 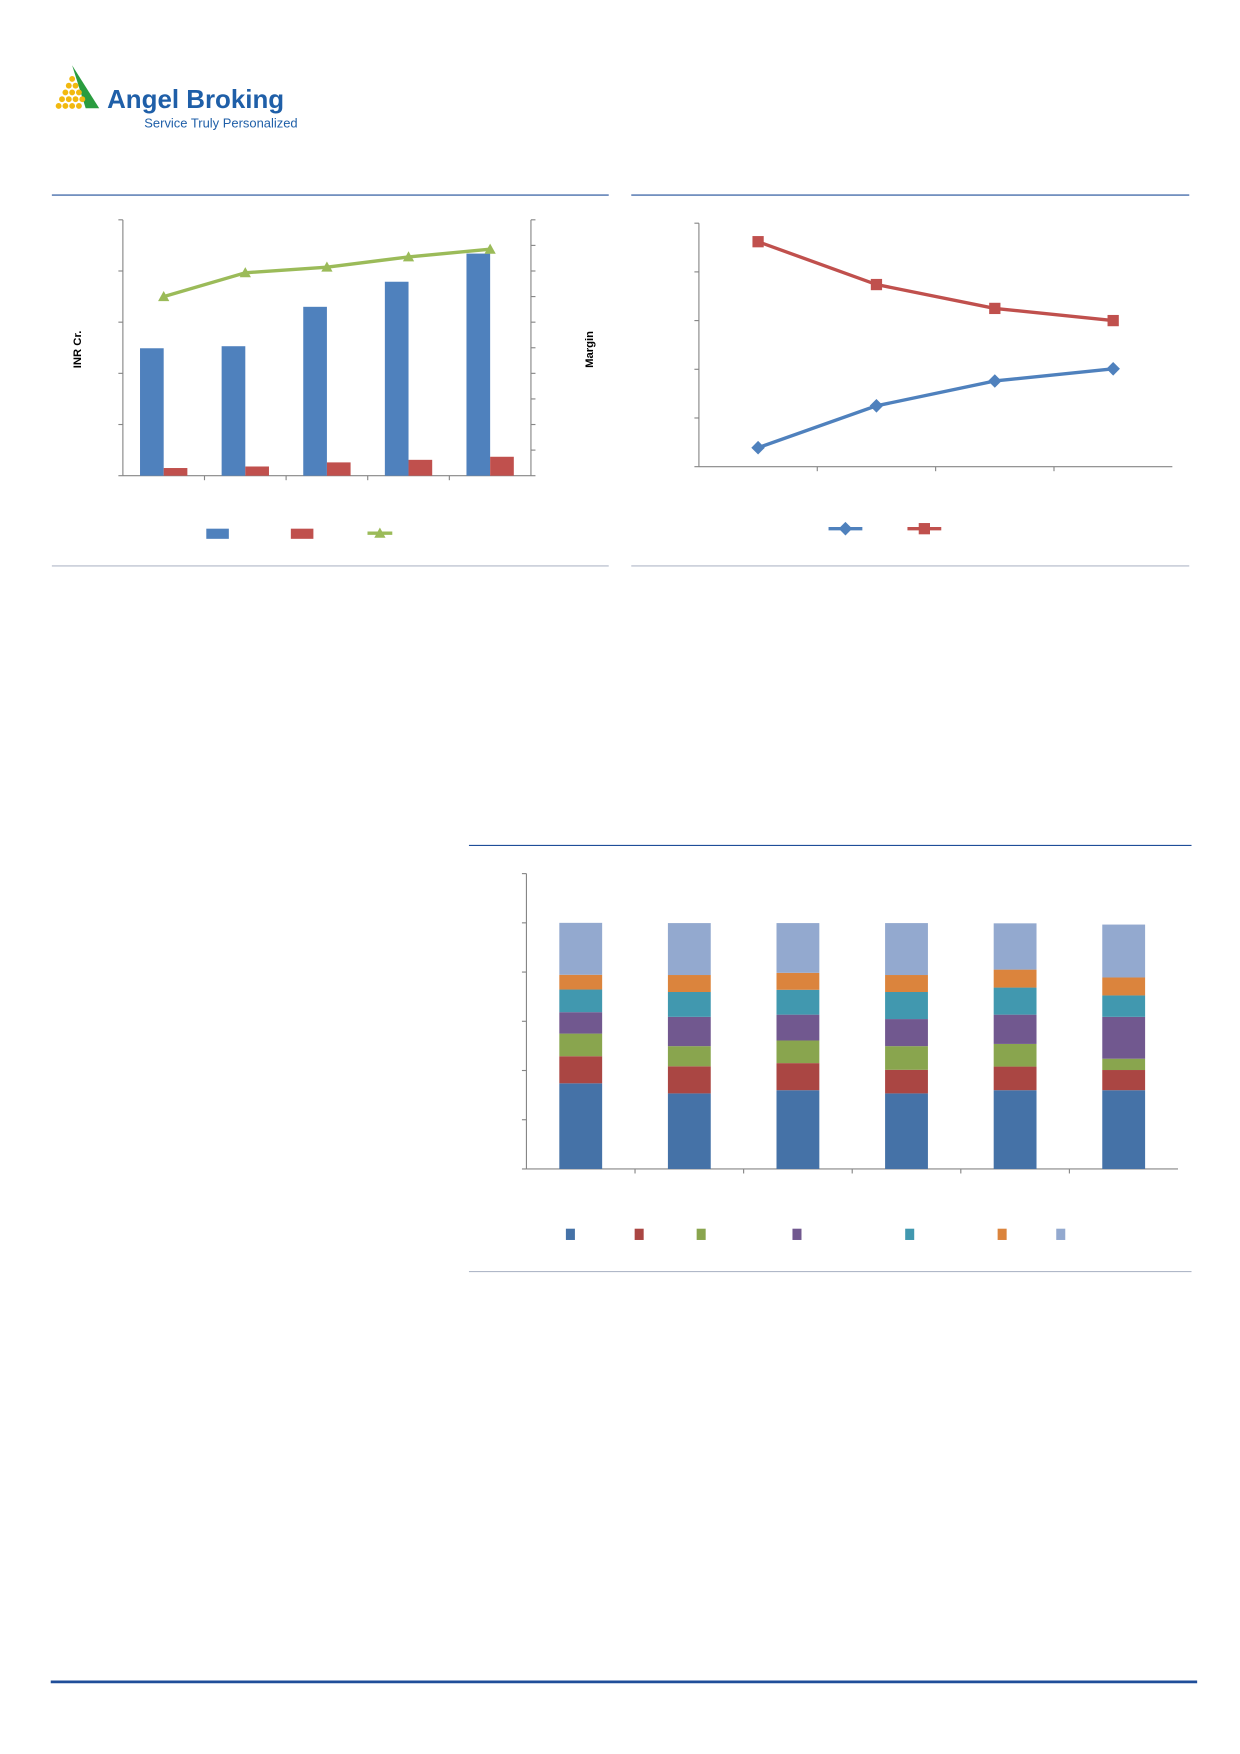 What do you see at coordinates (195, 100) in the screenshot?
I see `brand: Angel Broking` at bounding box center [195, 100].